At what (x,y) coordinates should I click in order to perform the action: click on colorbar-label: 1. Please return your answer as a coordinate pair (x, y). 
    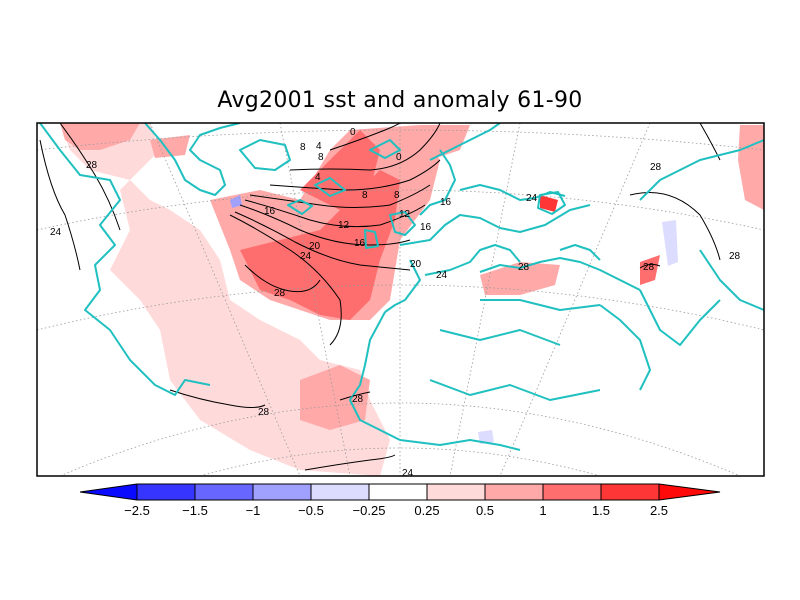
    Looking at the image, I should click on (542, 510).